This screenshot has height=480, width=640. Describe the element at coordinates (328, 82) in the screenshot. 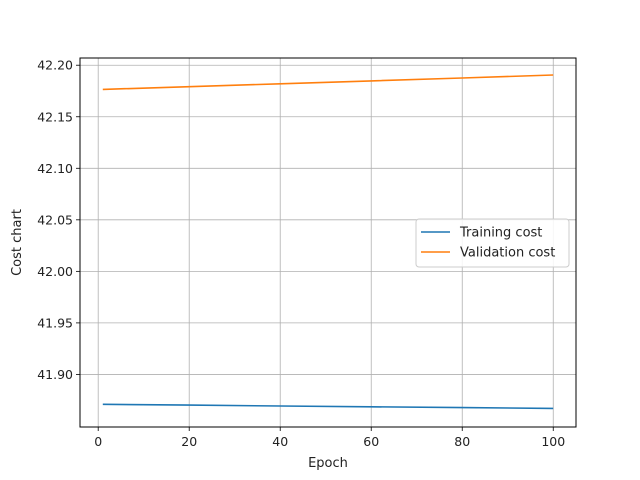

I see `validation-cost-line` at that location.